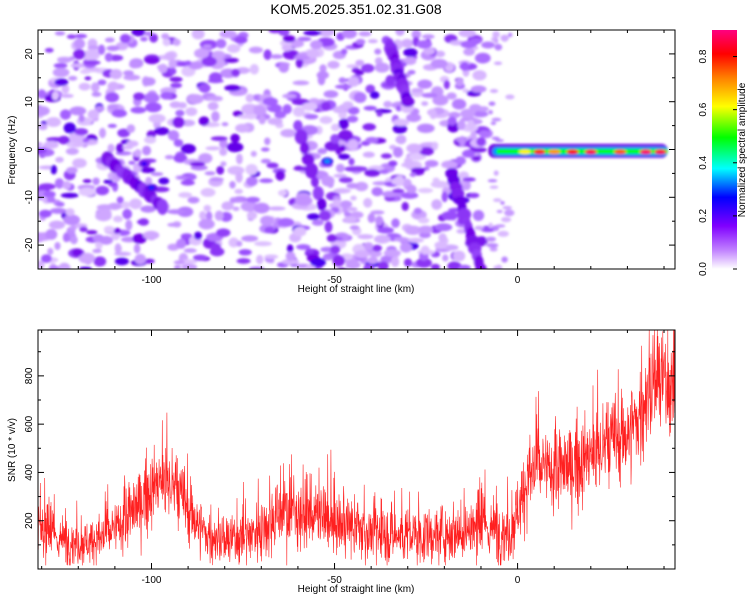 The width and height of the screenshot is (750, 600). Describe the element at coordinates (29, 375) in the screenshot. I see `y-tick-label: 800` at that location.